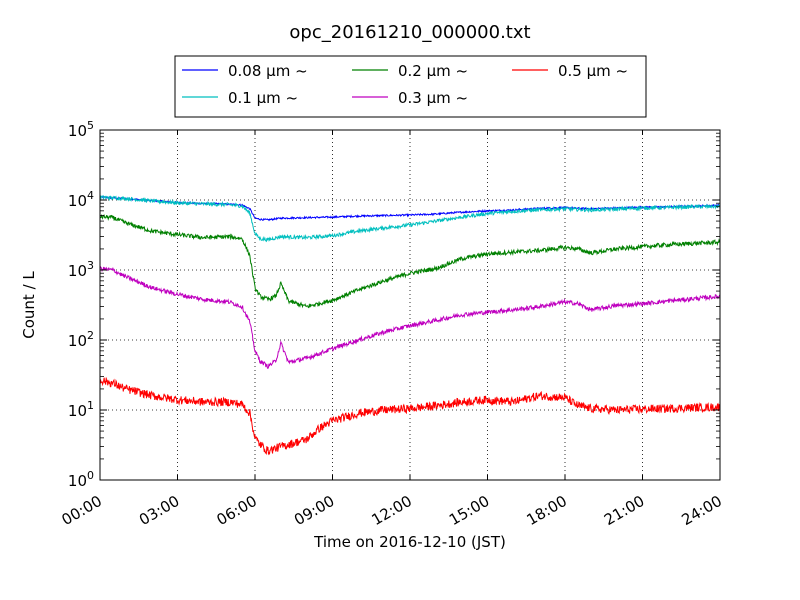 Image resolution: width=800 pixels, height=600 pixels. I want to click on x-tick-label: 06:00, so click(237, 510).